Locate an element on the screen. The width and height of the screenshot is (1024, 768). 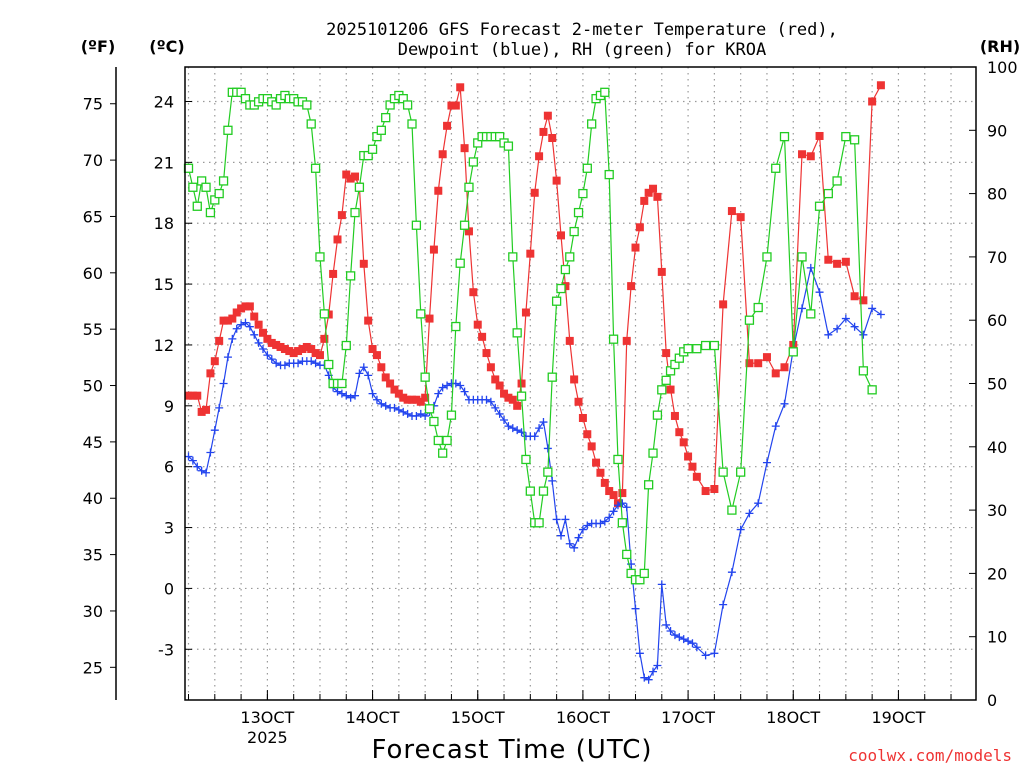
celsius-tick-label: 0 is located at coordinates (169, 588).